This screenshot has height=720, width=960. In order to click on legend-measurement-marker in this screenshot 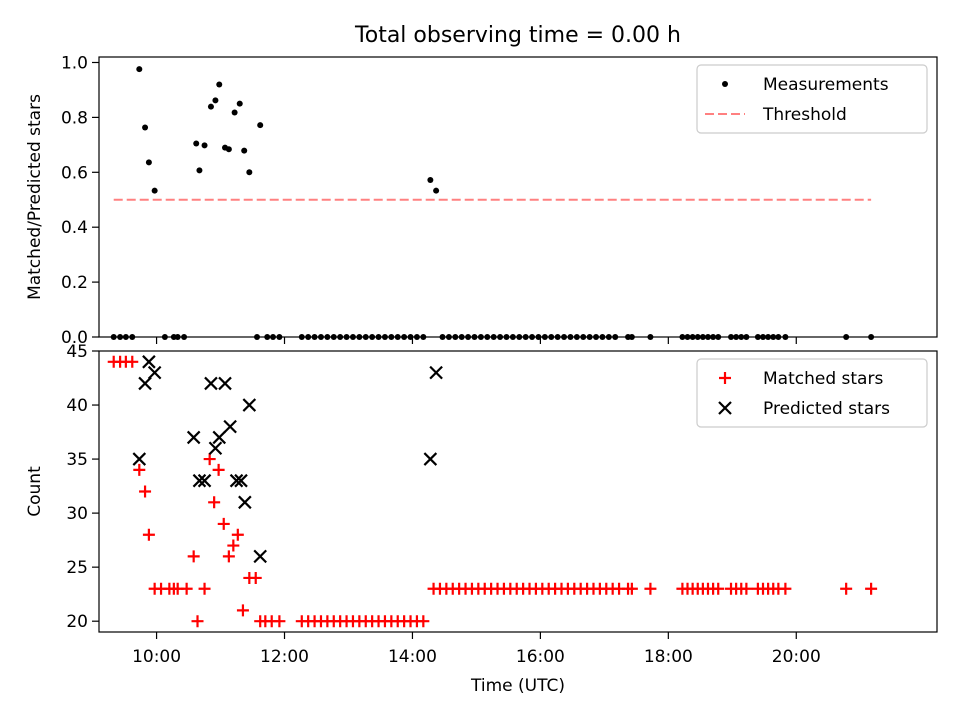, I will do `click(725, 84)`.